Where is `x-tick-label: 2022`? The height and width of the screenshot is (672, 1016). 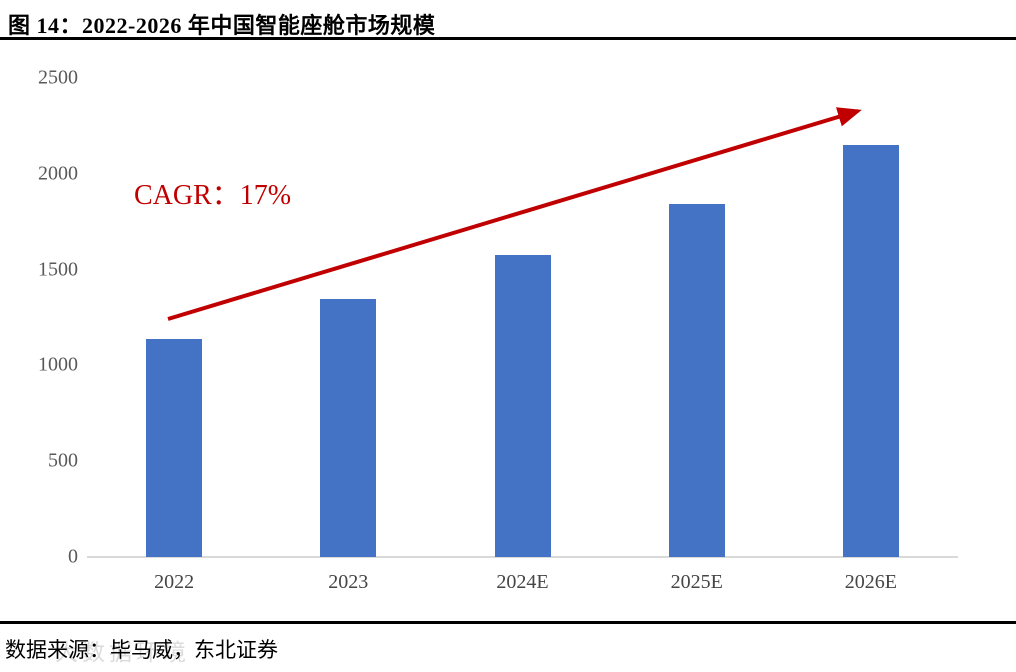
x-tick-label: 2022 is located at coordinates (174, 582).